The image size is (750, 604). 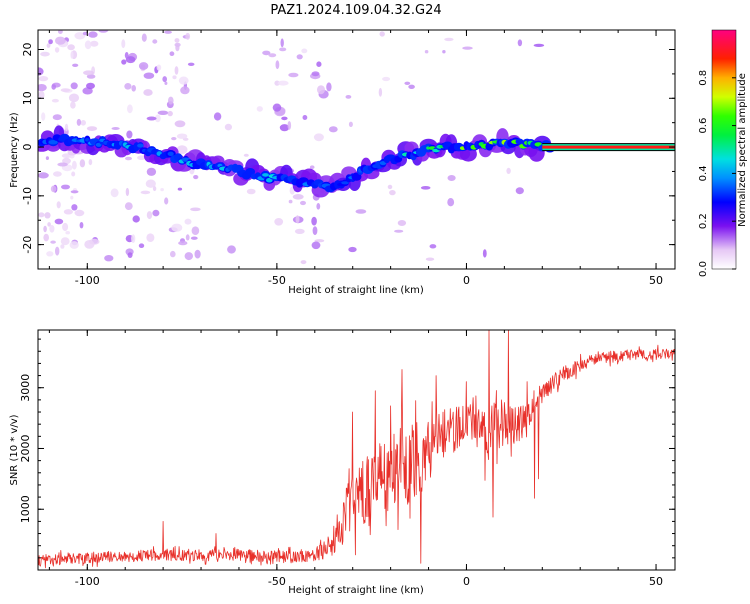 I want to click on chart-title: PAZ1.2024.109.04.32.G24, so click(x=355, y=10).